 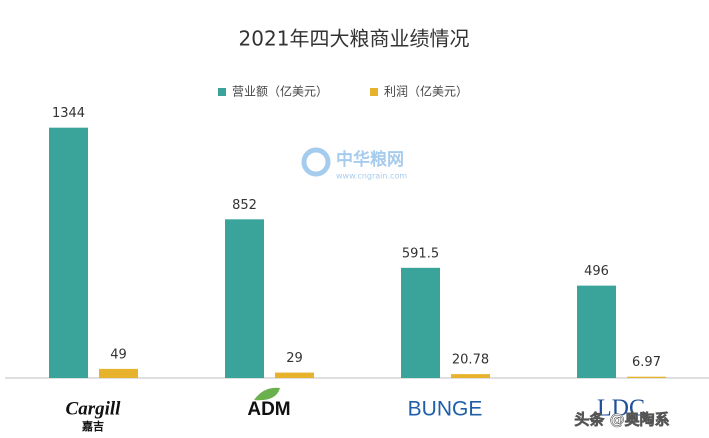 I want to click on watermark-text: 中华粮网, so click(x=370, y=159).